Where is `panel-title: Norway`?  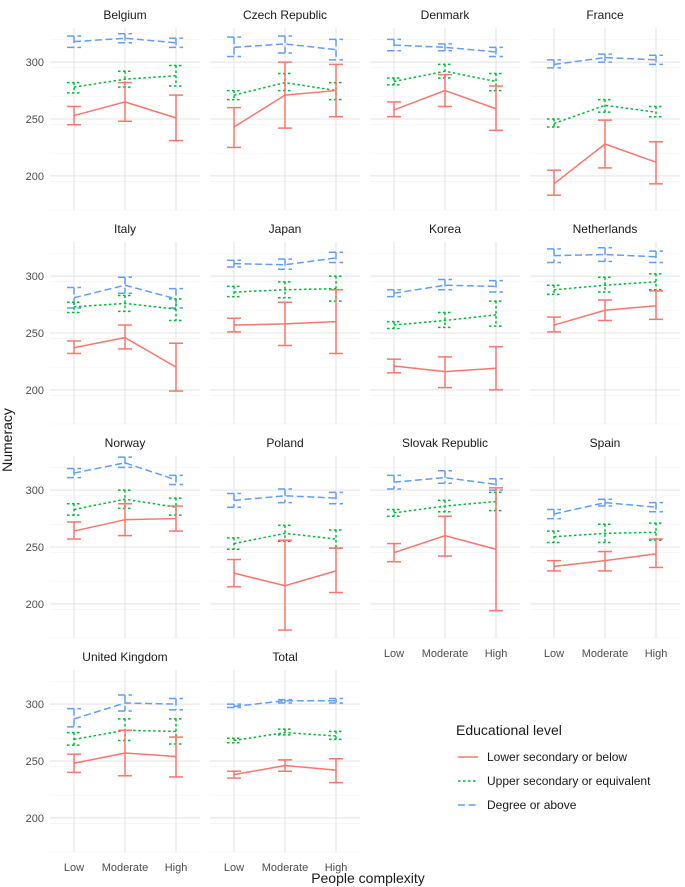 panel-title: Norway is located at coordinates (125, 443).